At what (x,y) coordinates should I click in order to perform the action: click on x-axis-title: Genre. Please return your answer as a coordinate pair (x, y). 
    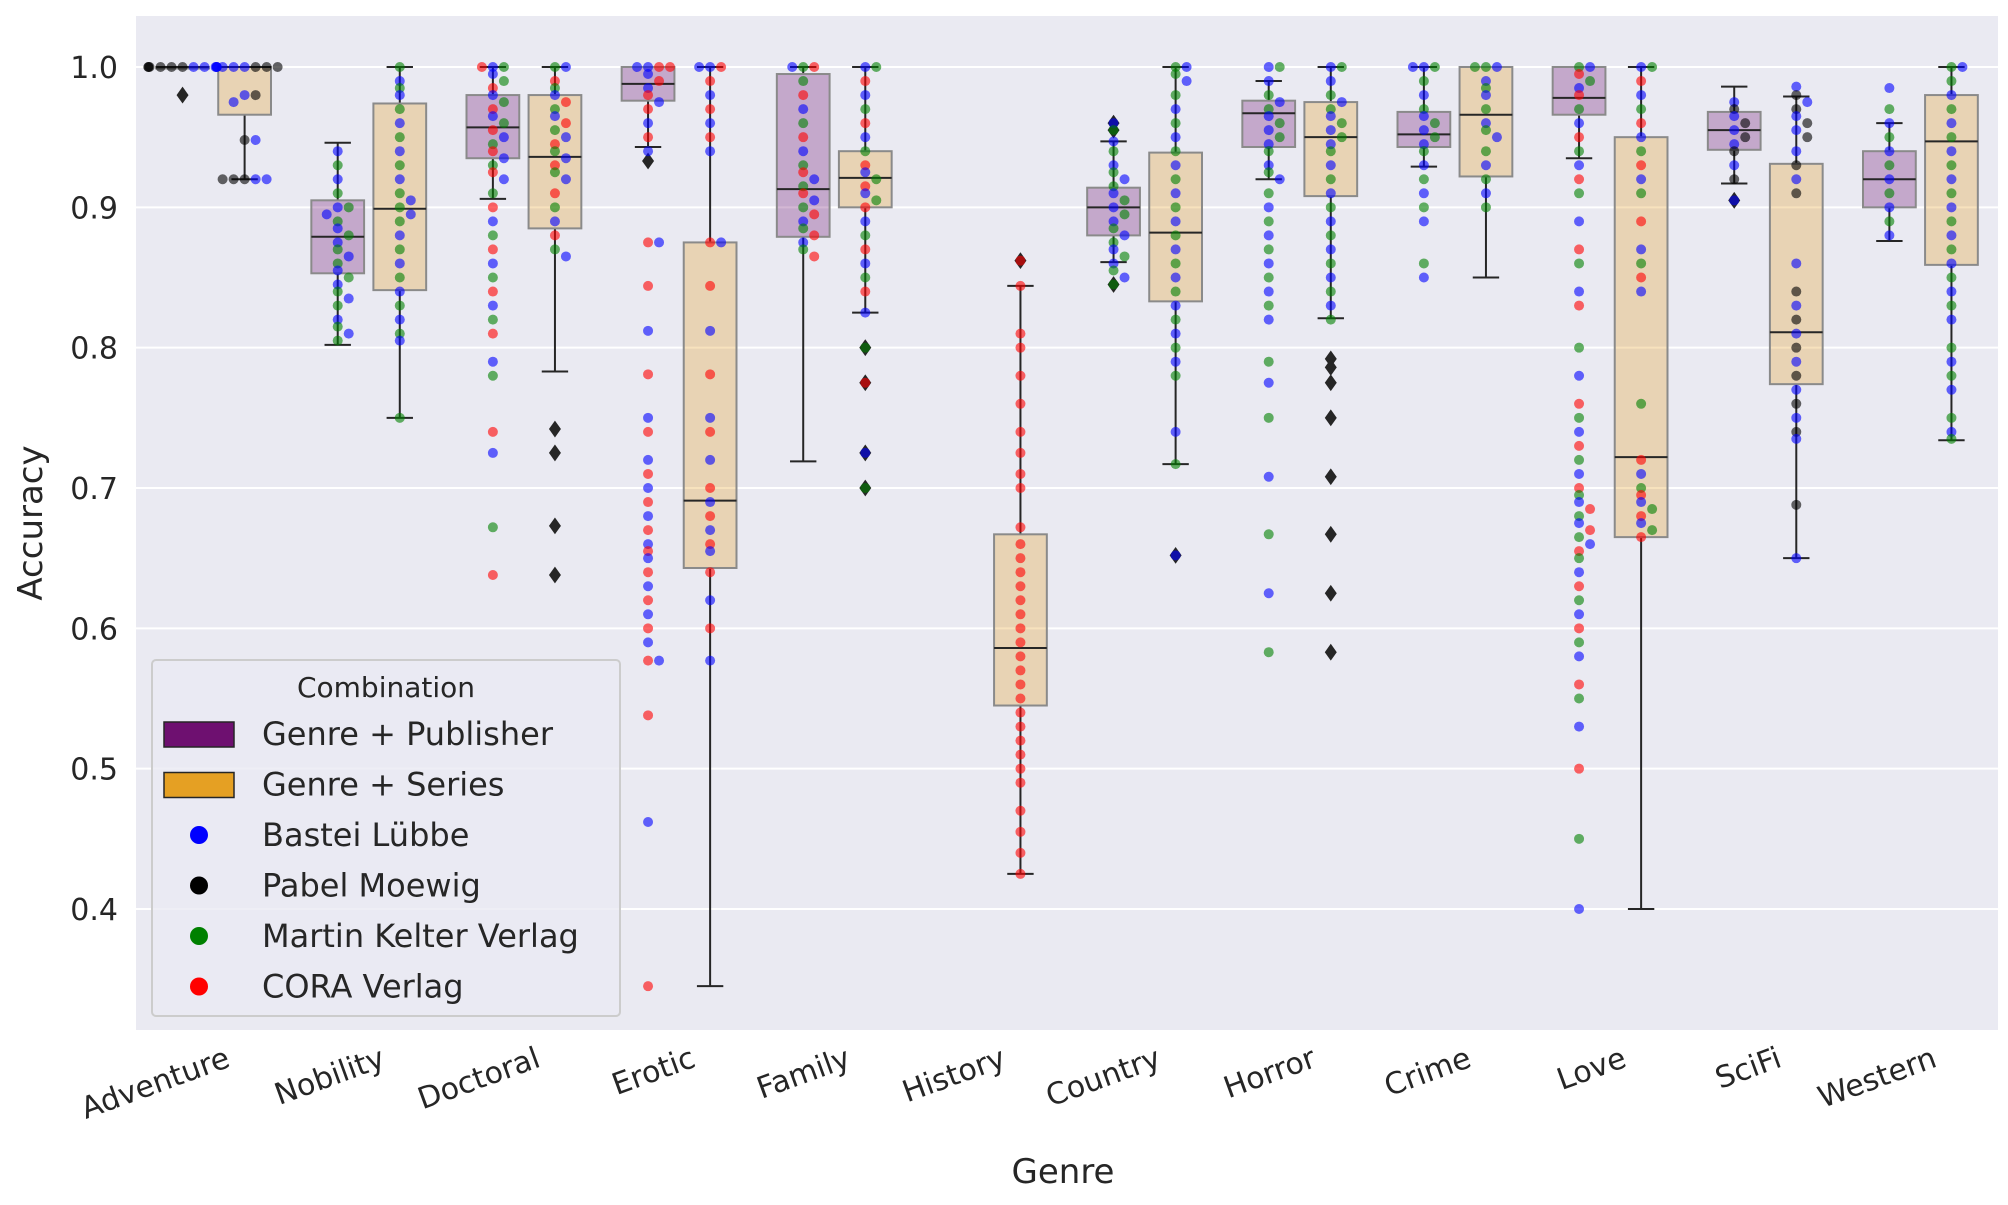
    Looking at the image, I should click on (1063, 1172).